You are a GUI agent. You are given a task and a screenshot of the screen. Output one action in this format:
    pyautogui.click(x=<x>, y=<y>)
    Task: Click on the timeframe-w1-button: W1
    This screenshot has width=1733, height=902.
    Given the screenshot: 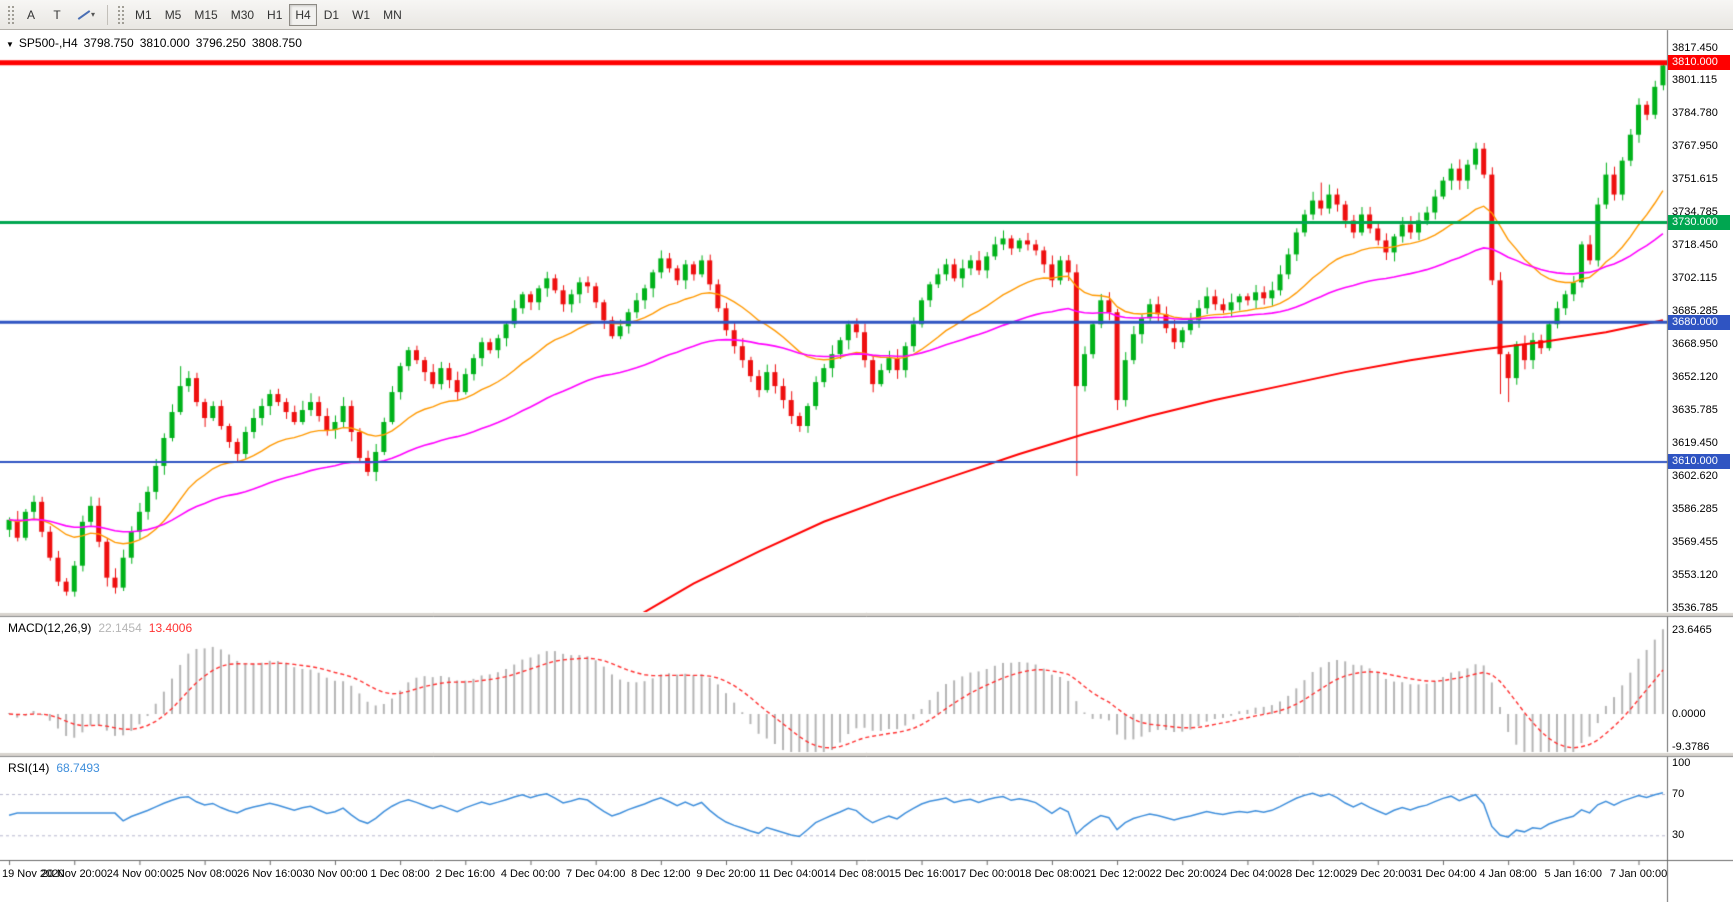 What is the action you would take?
    pyautogui.click(x=361, y=15)
    